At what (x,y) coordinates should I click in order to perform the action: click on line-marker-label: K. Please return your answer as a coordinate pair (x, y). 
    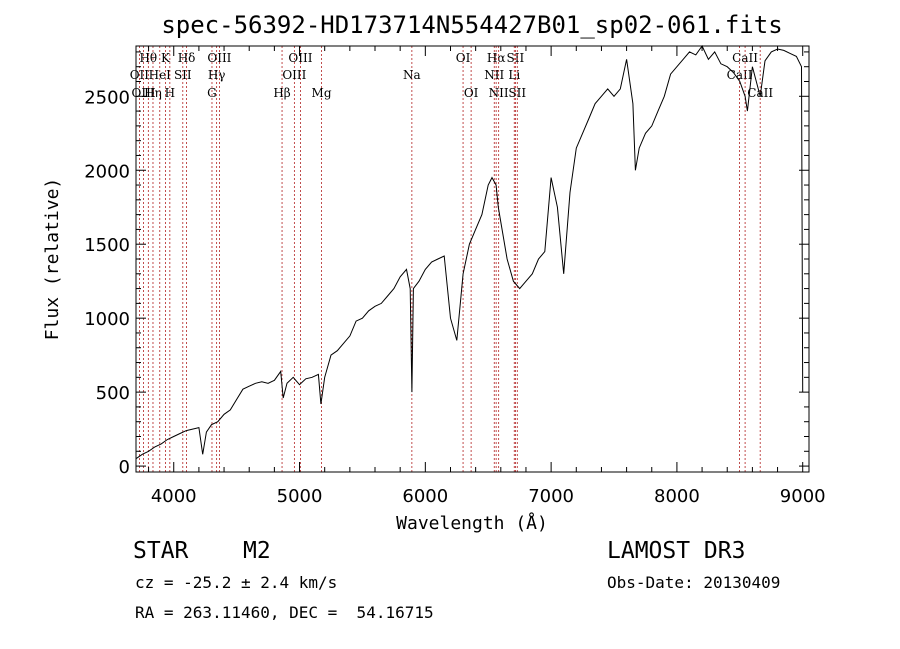
    Looking at the image, I should click on (166, 58).